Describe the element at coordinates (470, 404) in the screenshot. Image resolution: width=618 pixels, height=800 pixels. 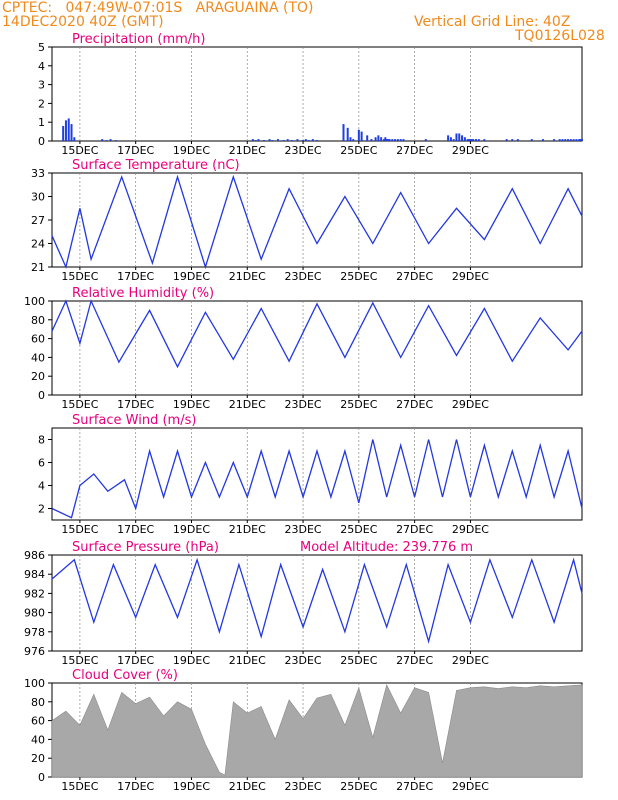
I see `rh-xtick-7: 29DEC` at that location.